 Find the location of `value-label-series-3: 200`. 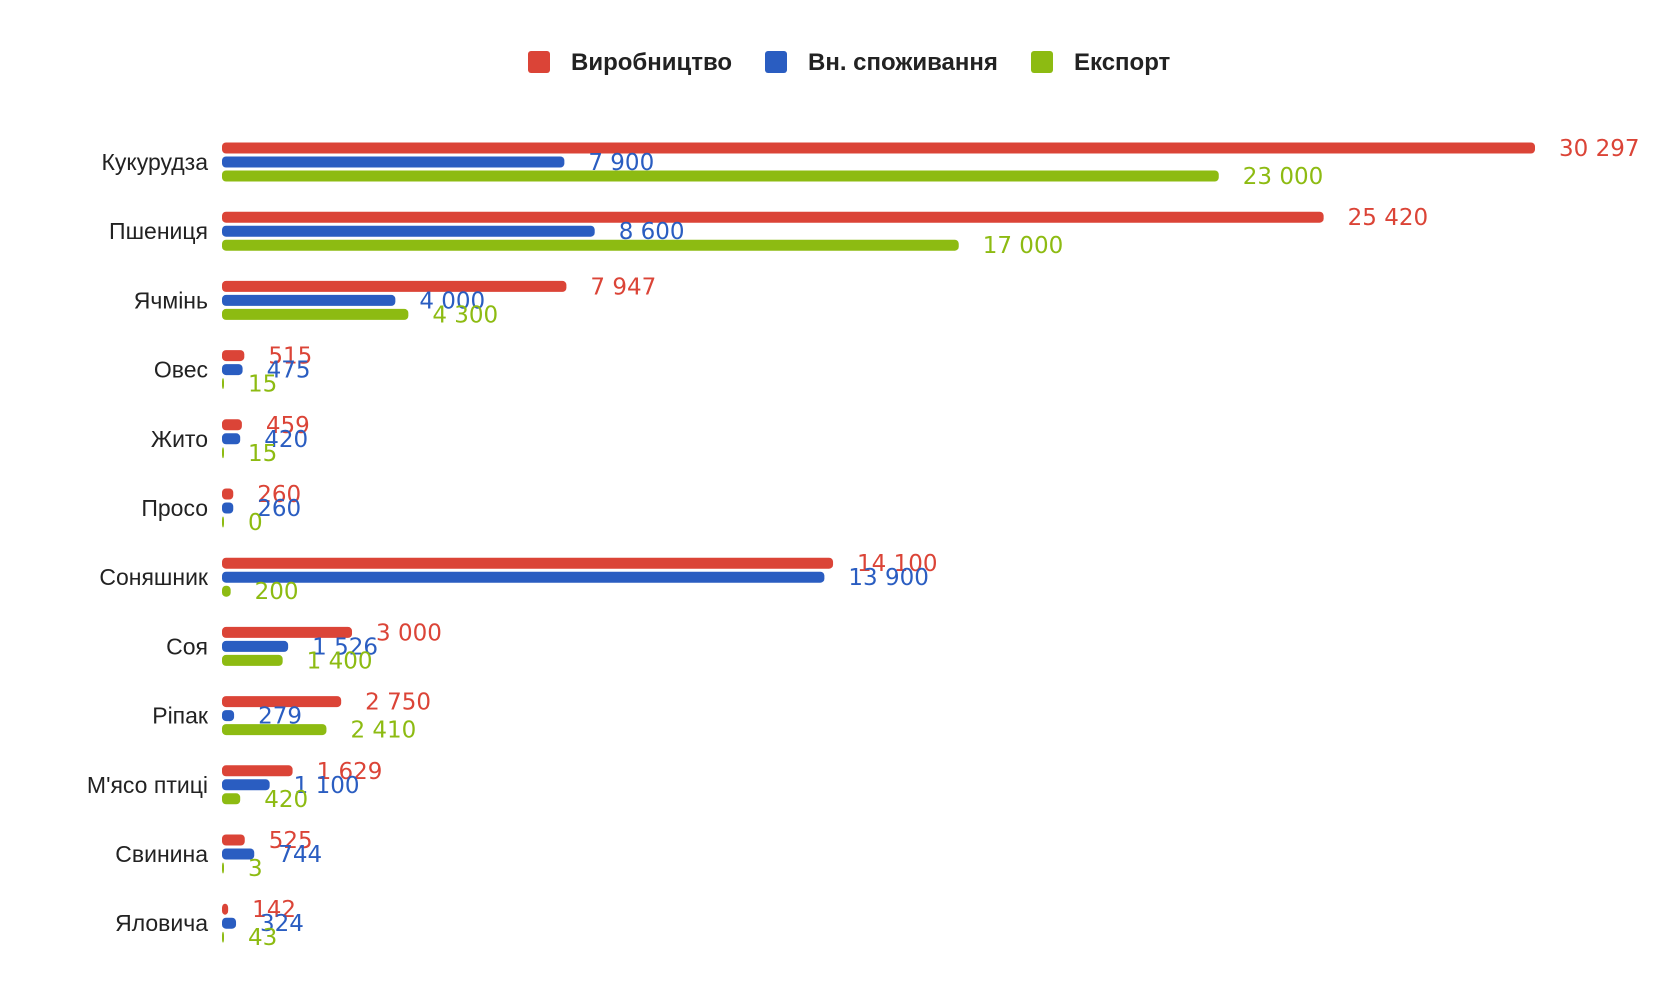

value-label-series-3: 200 is located at coordinates (277, 592).